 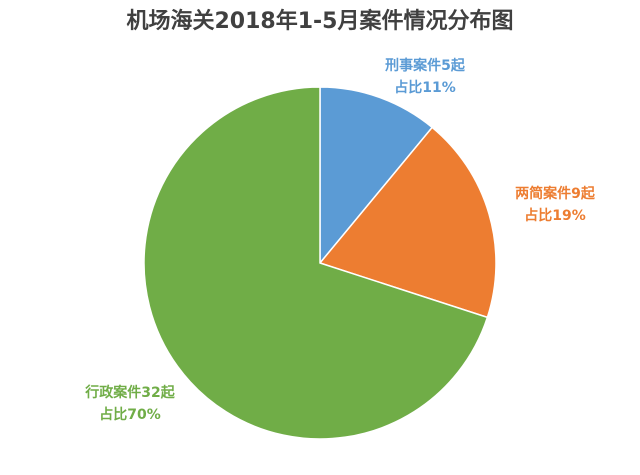 What do you see at coordinates (320, 21) in the screenshot?
I see `chart-title: 机场海关2018年1-5月案件情况分布图` at bounding box center [320, 21].